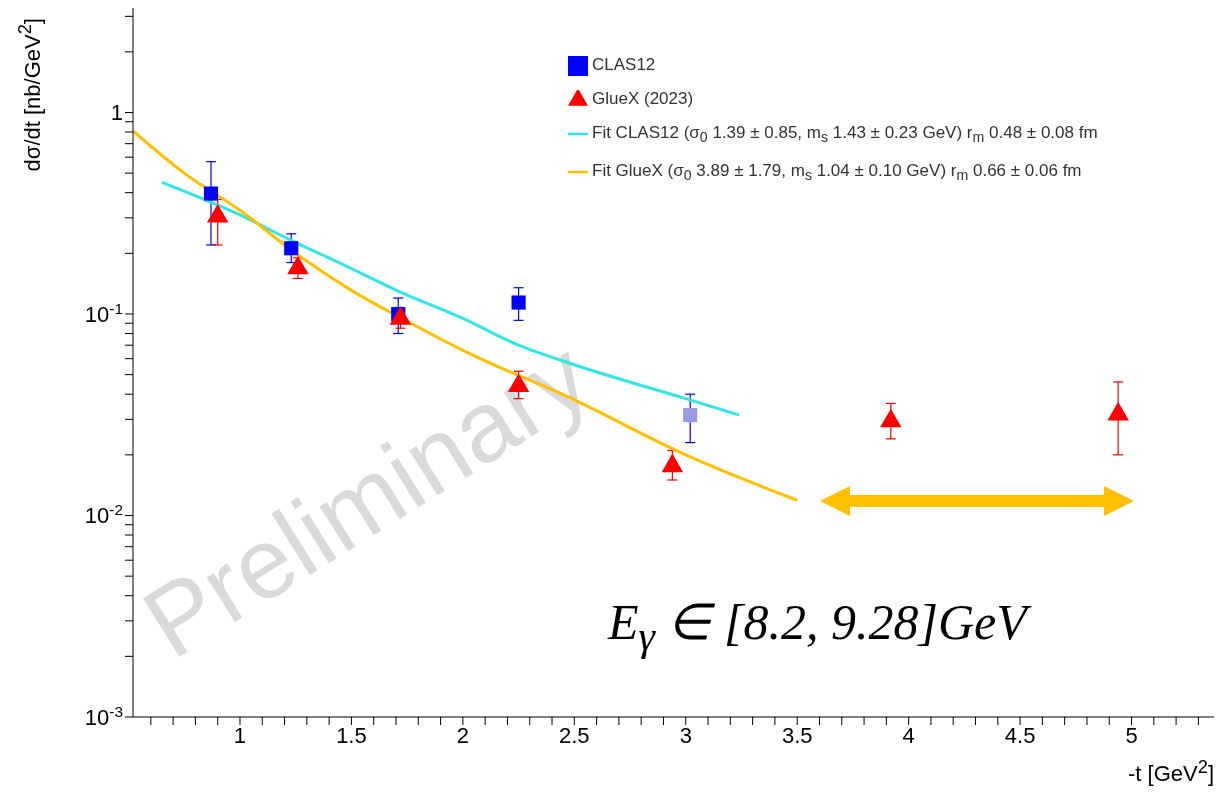 The height and width of the screenshot is (799, 1226). Describe the element at coordinates (643, 98) in the screenshot. I see `legend-label: GlueX (2023)` at that location.